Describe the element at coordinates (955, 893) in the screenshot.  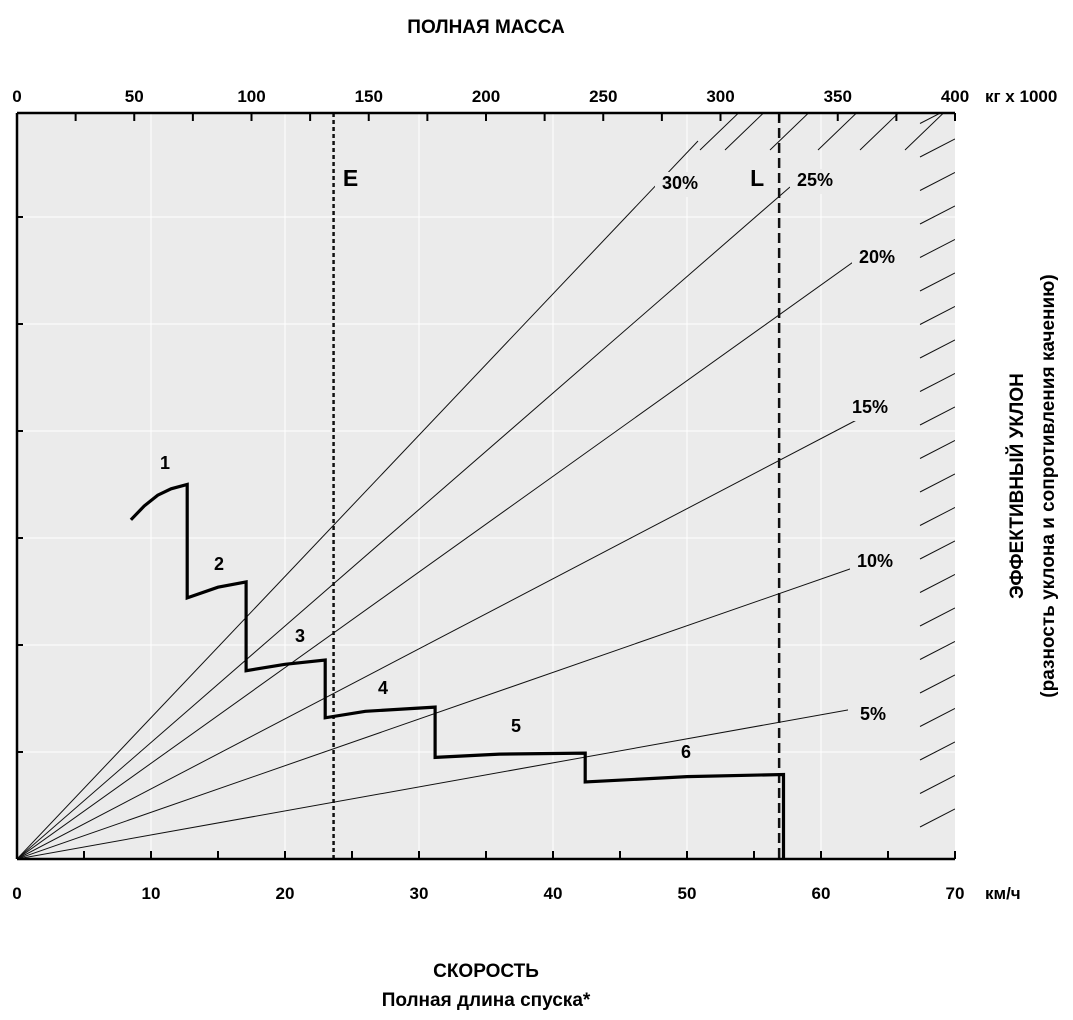
I see `bottom-tick-label: 70` at that location.